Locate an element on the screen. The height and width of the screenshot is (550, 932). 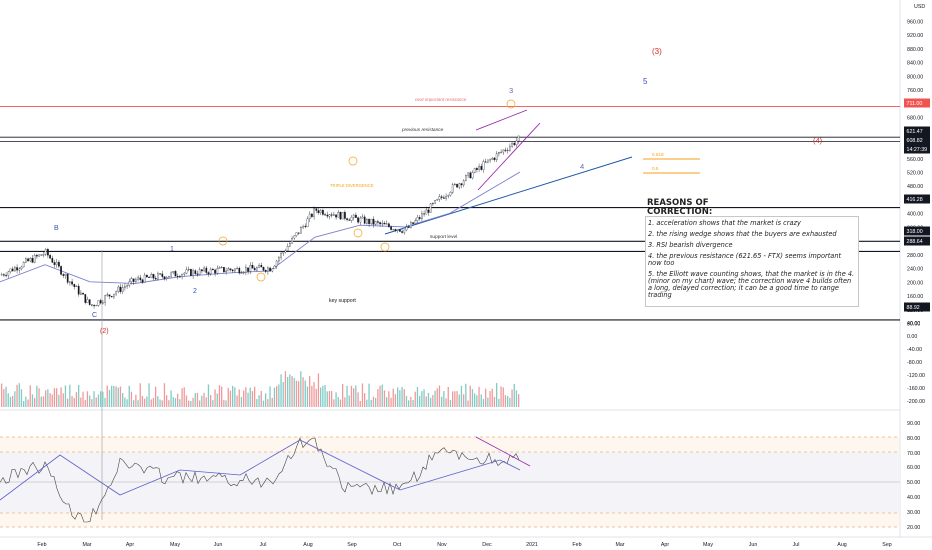
fib-label: 0.618 is located at coordinates (658, 154).